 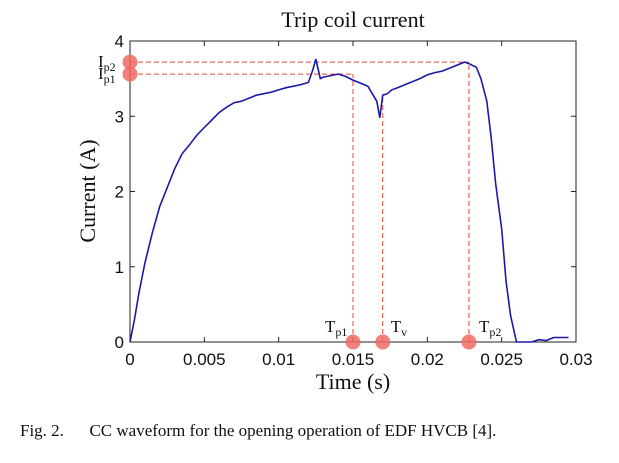 I want to click on chart-title: Trip coil current, so click(x=352, y=19).